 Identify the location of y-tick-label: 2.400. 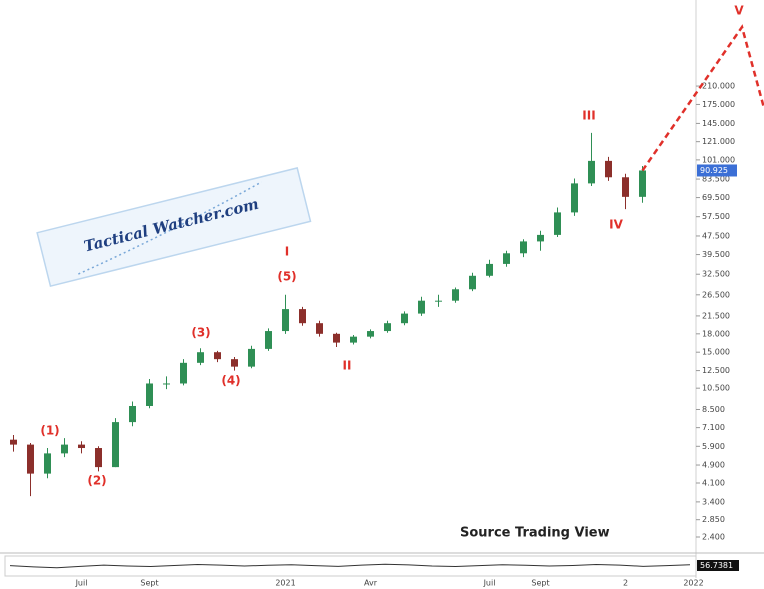
(713, 537).